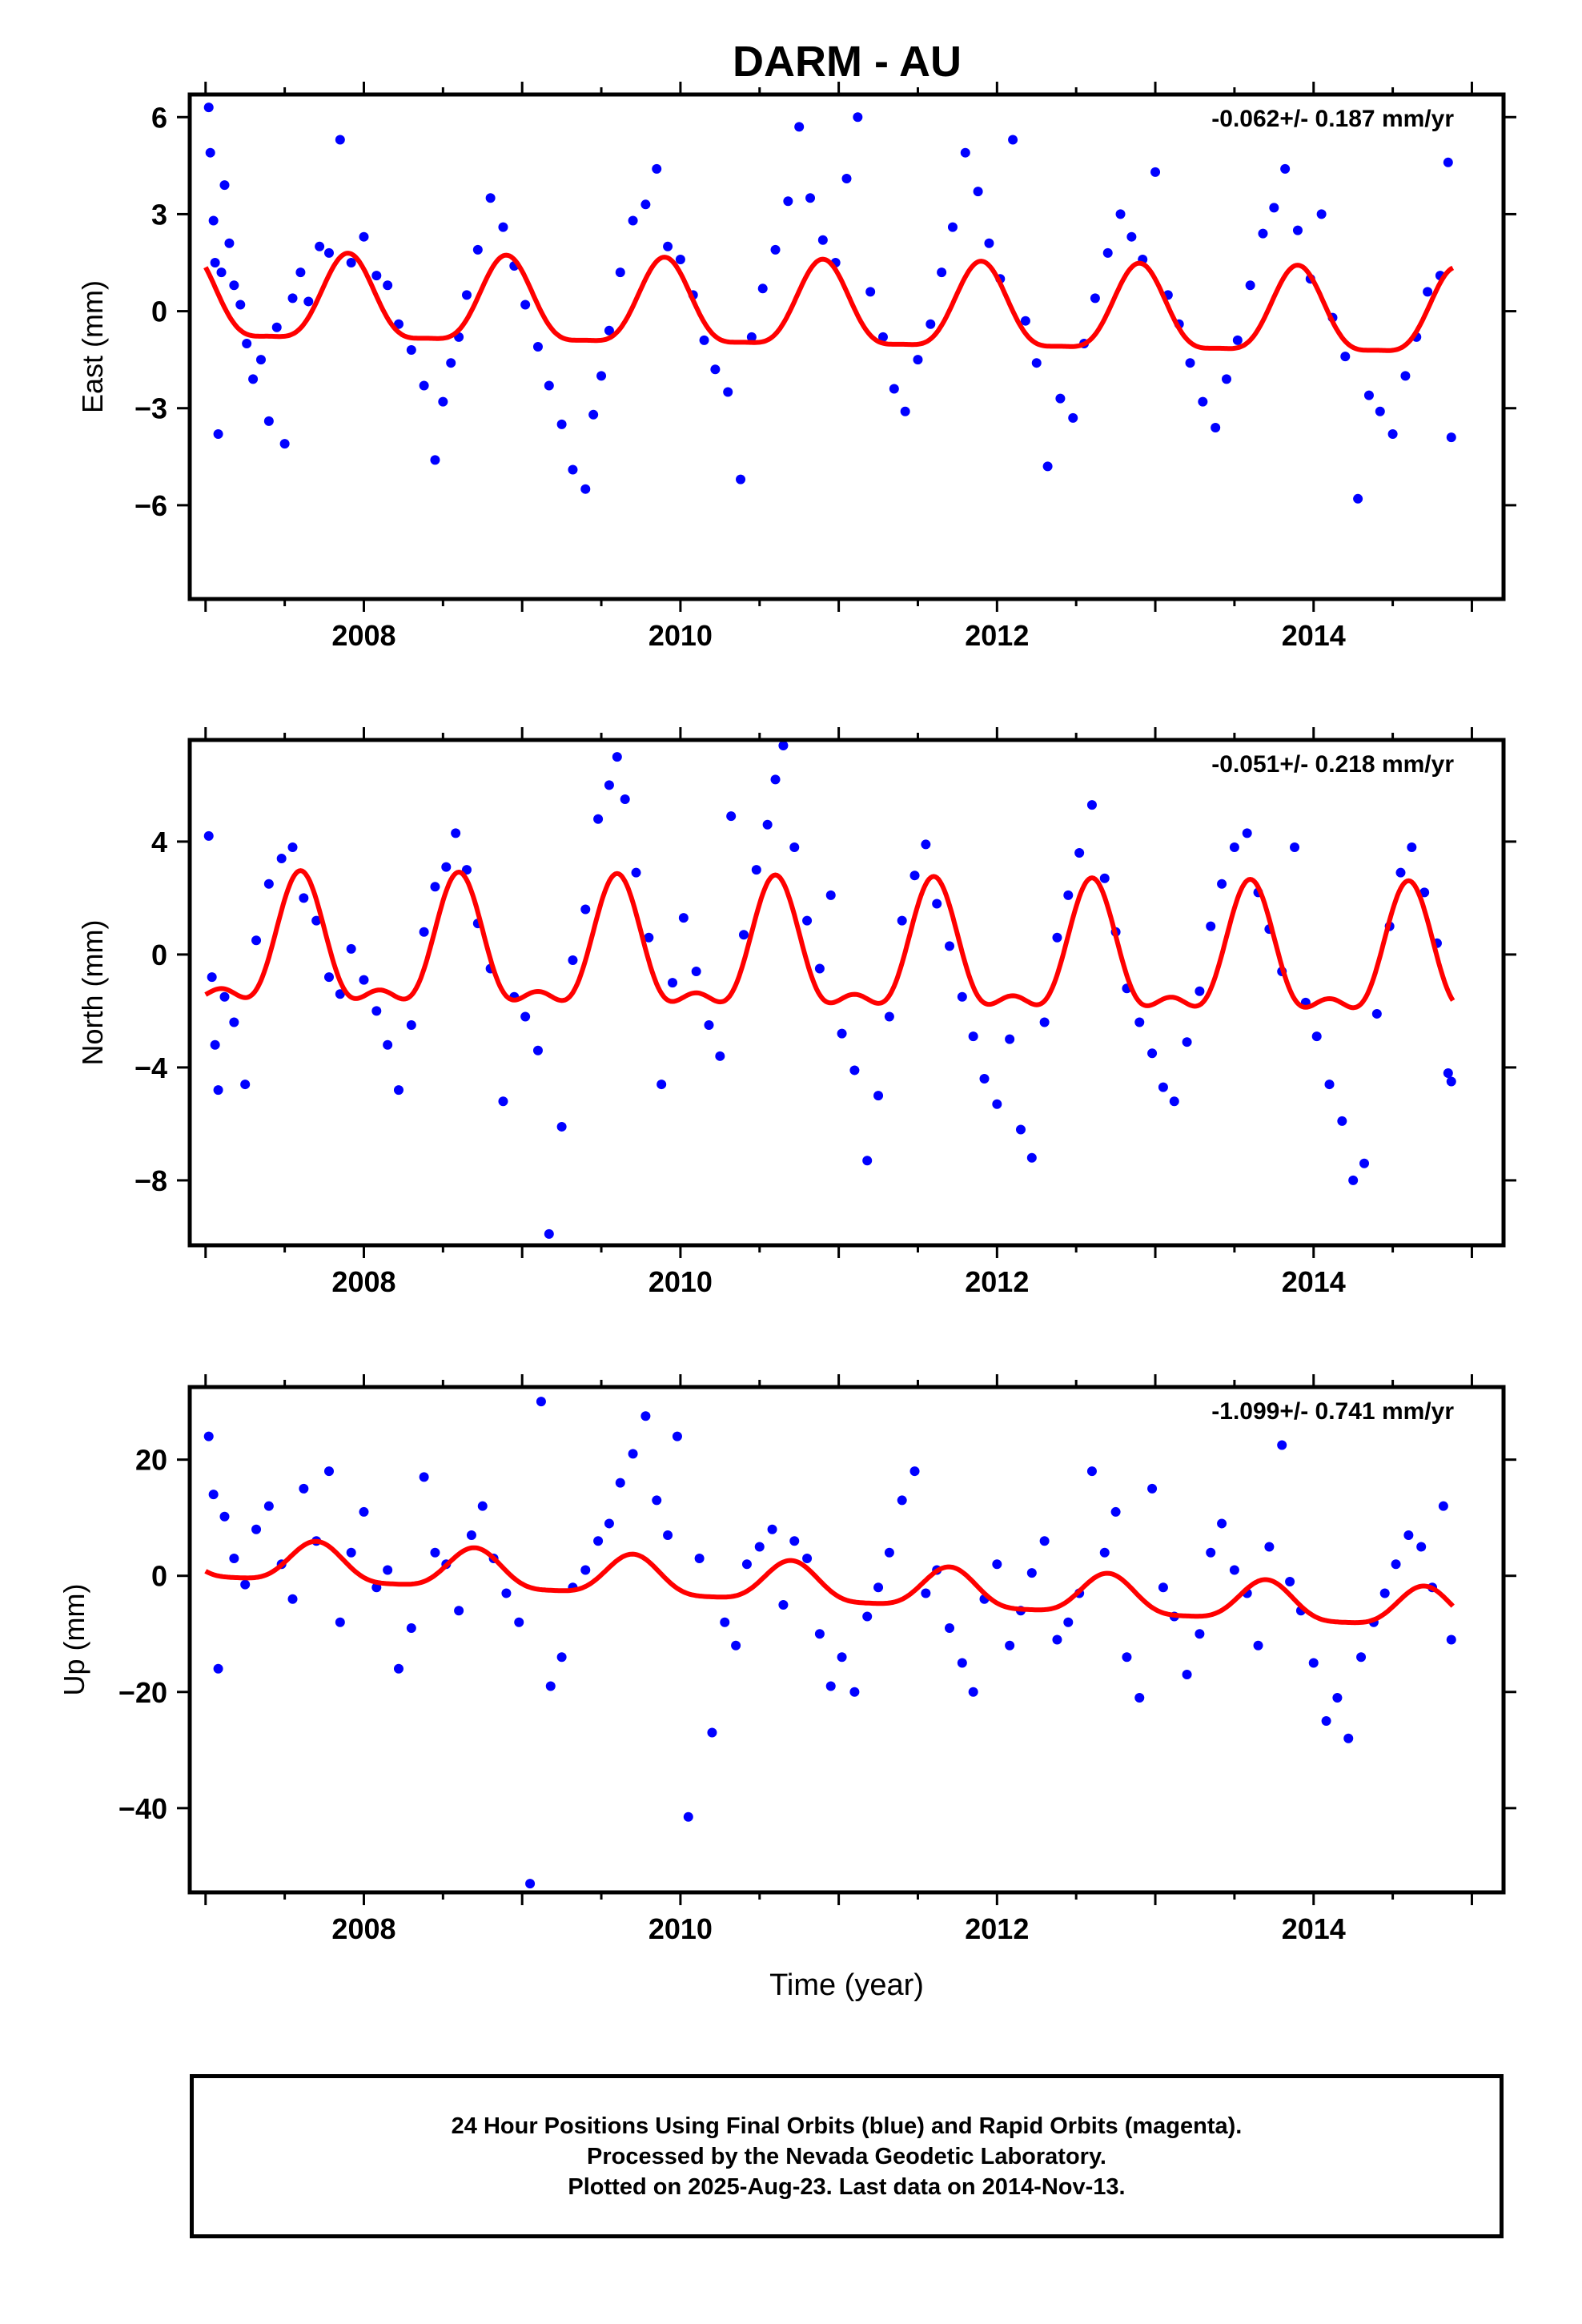 This screenshot has width=1582, height=2324. What do you see at coordinates (363, 1929) in the screenshot?
I see `up-x-tick-label: 2008` at bounding box center [363, 1929].